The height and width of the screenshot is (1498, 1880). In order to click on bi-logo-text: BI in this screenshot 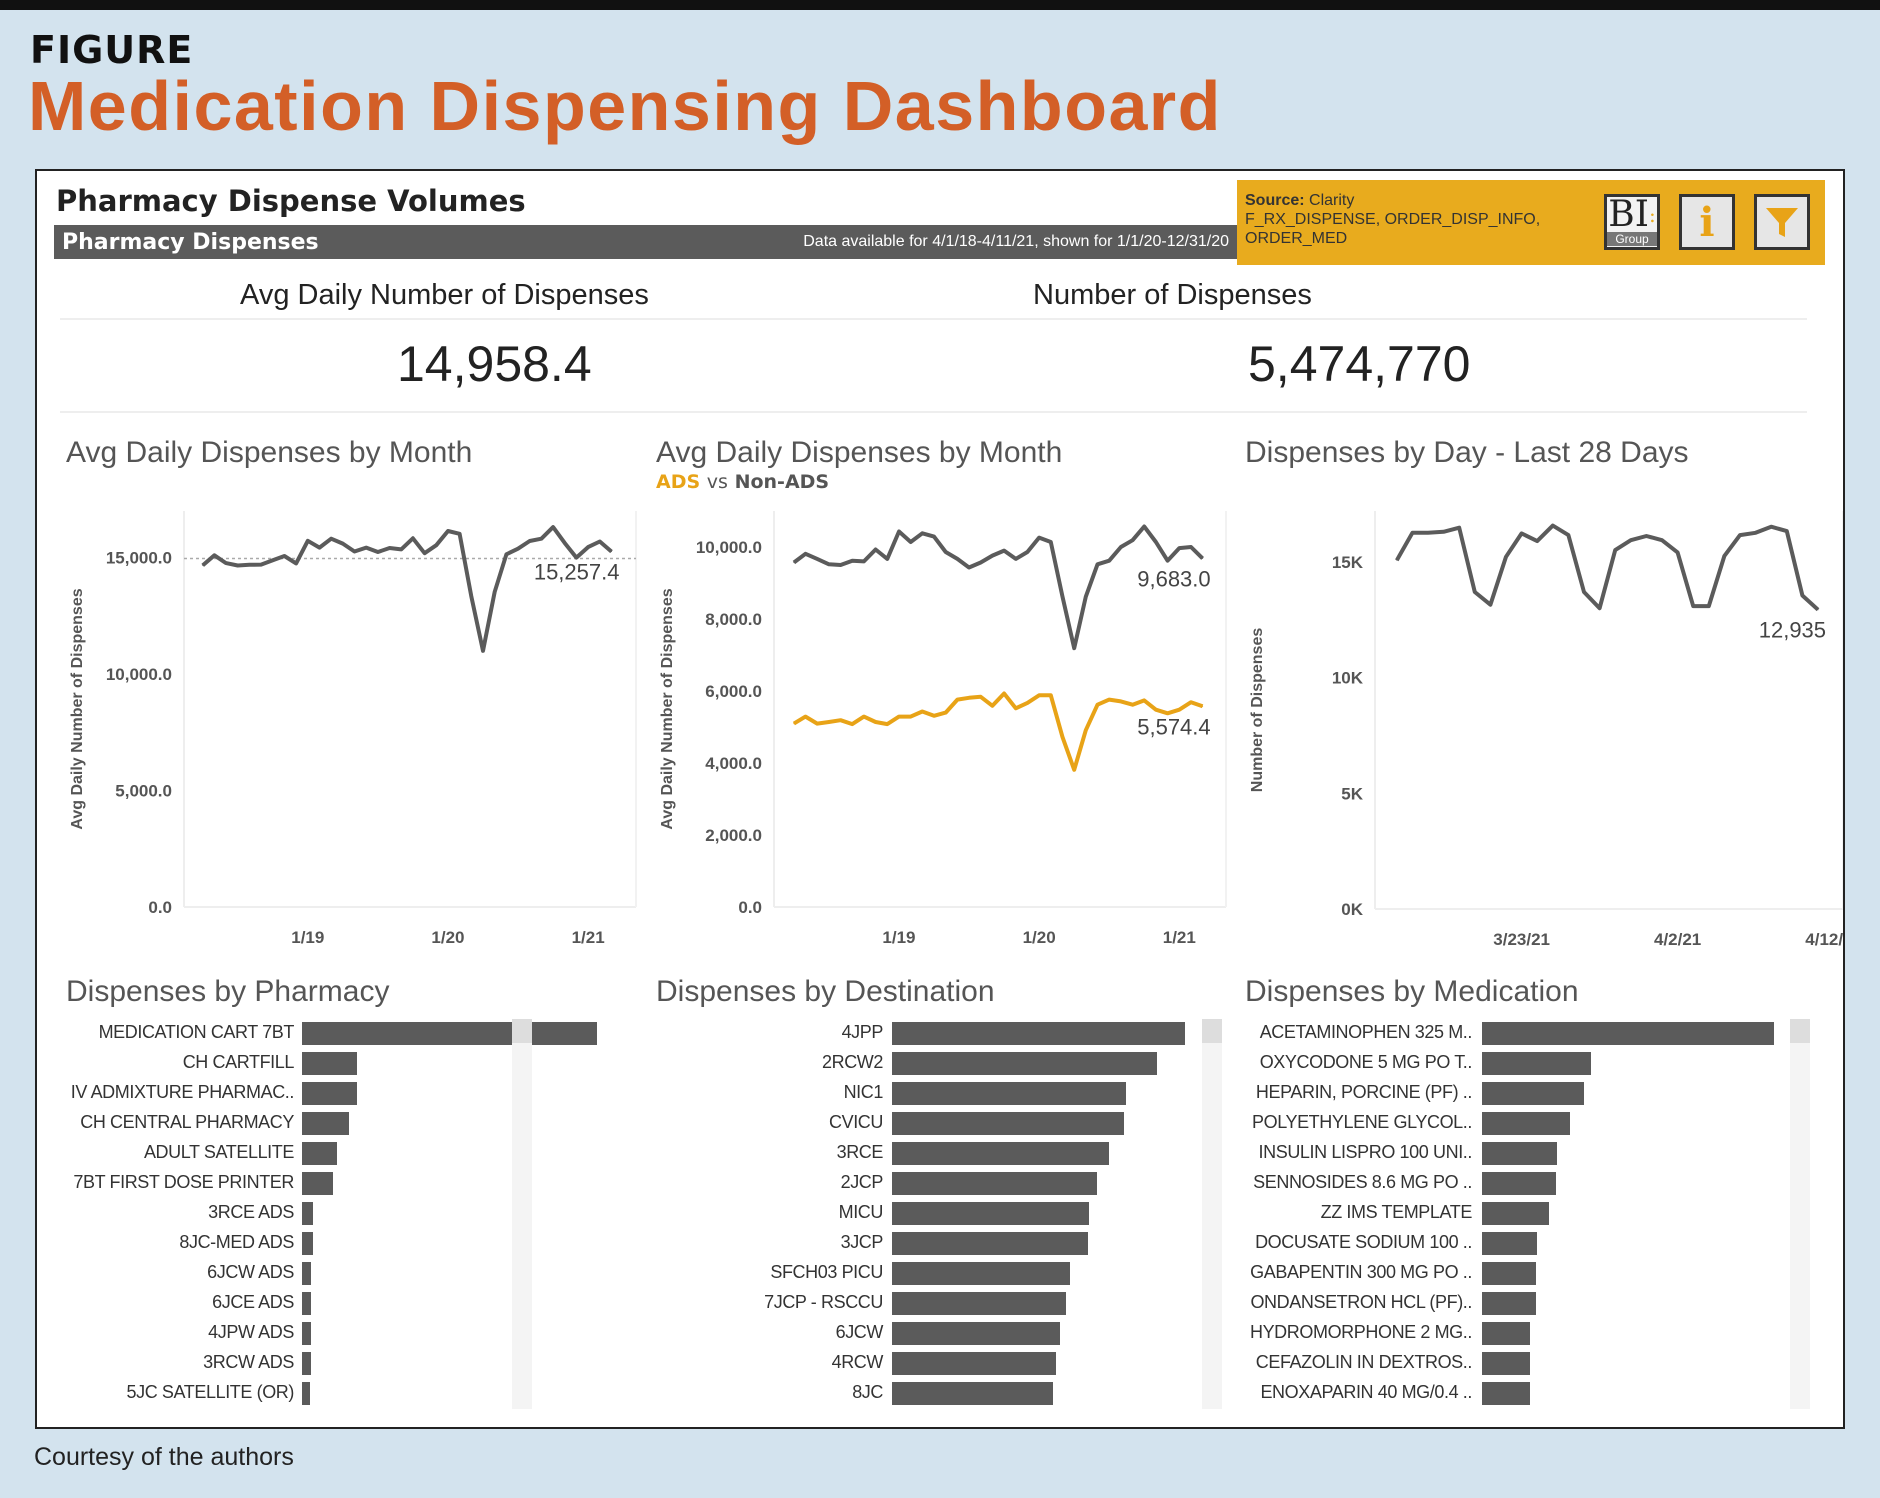, I will do `click(1628, 214)`.